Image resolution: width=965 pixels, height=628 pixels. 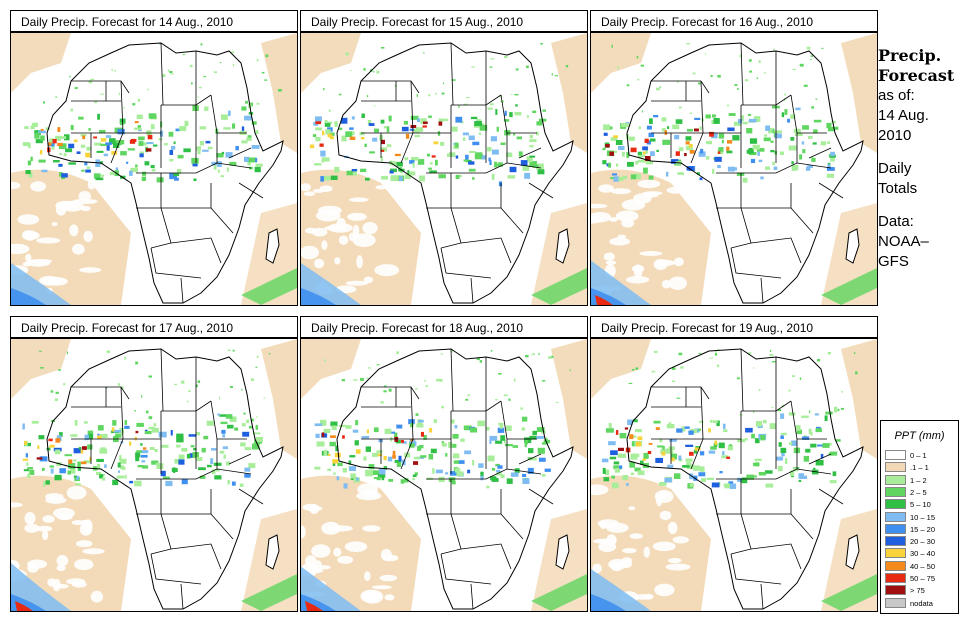 I want to click on legend-label: 15 – 20, so click(x=923, y=529).